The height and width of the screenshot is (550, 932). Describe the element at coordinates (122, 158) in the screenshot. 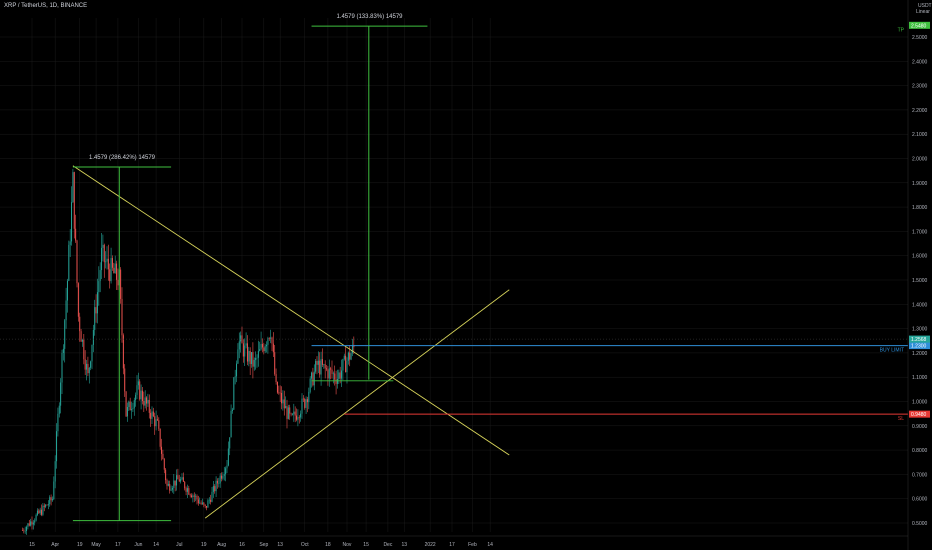

I see `measure-label: 1.4579 (286.42%) 14579` at that location.